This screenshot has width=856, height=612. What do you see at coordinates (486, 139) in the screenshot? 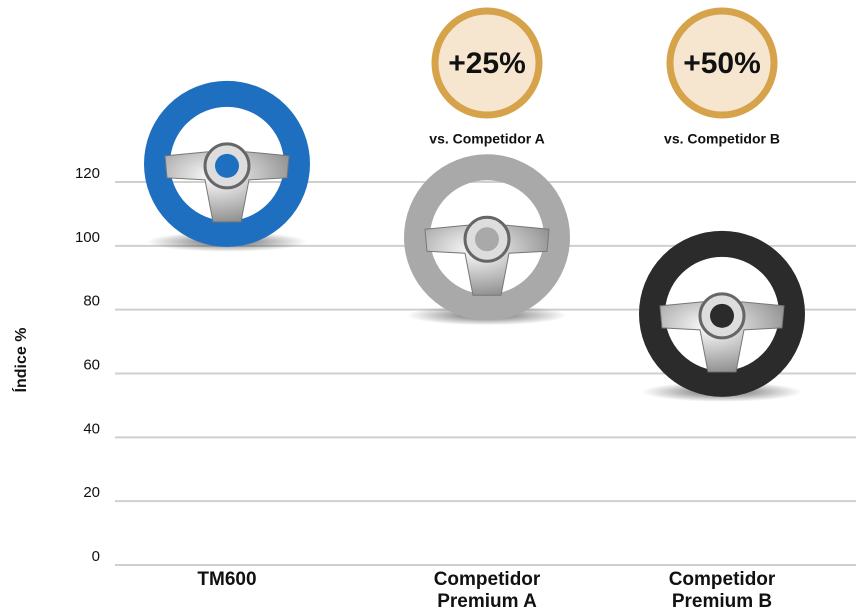
I see `badge-subtext: vs. Competidor A` at bounding box center [486, 139].